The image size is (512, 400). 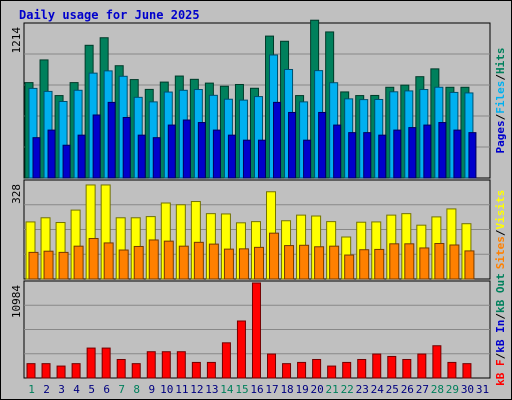 What do you see at coordinates (362, 389) in the screenshot?
I see `day-label: 23` at bounding box center [362, 389].